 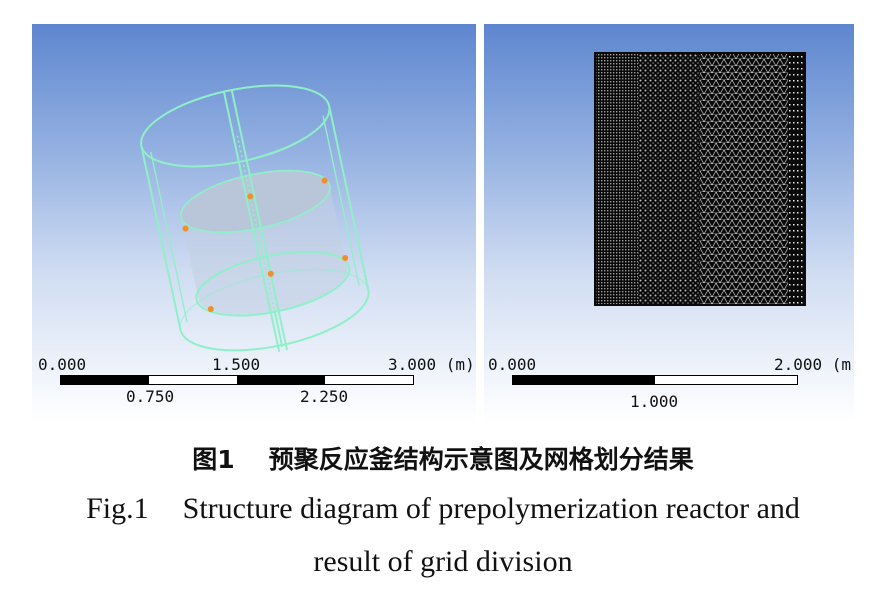 I want to click on shaft-dots, so click(x=257, y=228).